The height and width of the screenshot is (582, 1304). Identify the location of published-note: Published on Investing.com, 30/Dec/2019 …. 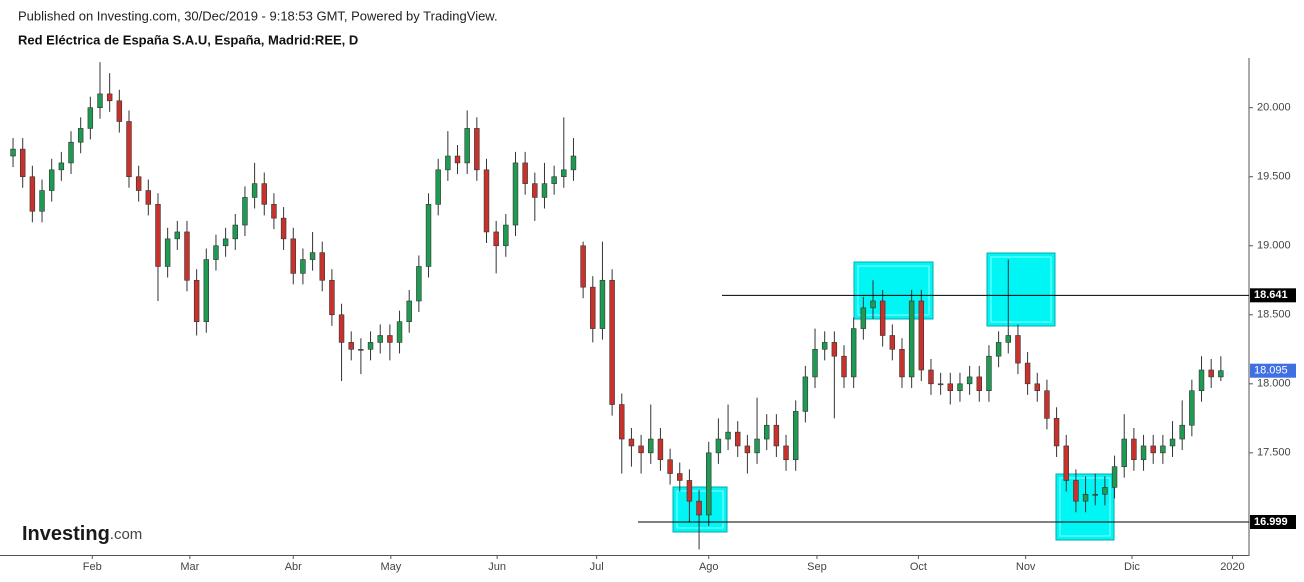
(258, 15).